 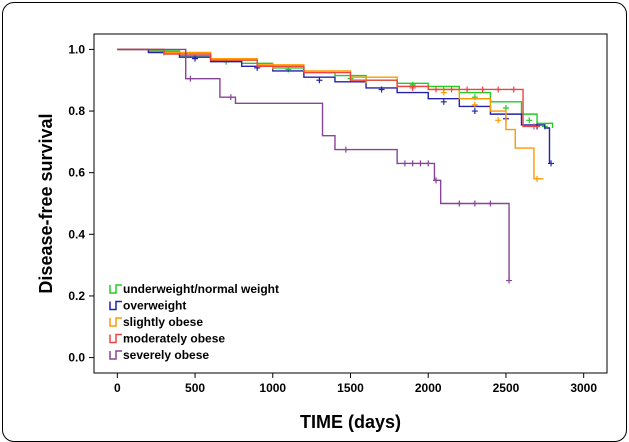 I want to click on x-tick-label: 2500, so click(x=506, y=388).